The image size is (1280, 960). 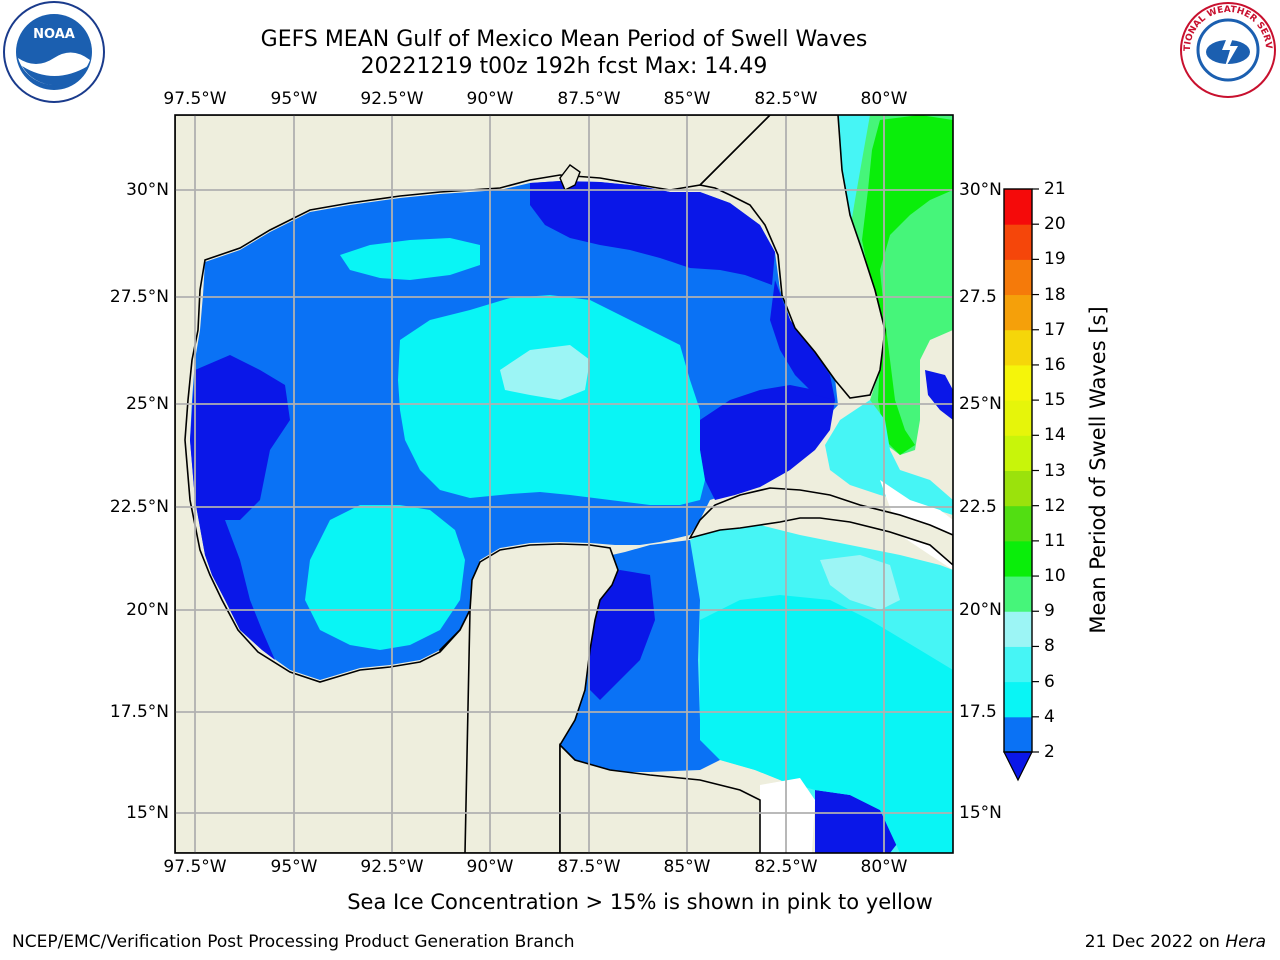 What do you see at coordinates (1055, 505) in the screenshot?
I see `colorbar-tick: 12` at bounding box center [1055, 505].